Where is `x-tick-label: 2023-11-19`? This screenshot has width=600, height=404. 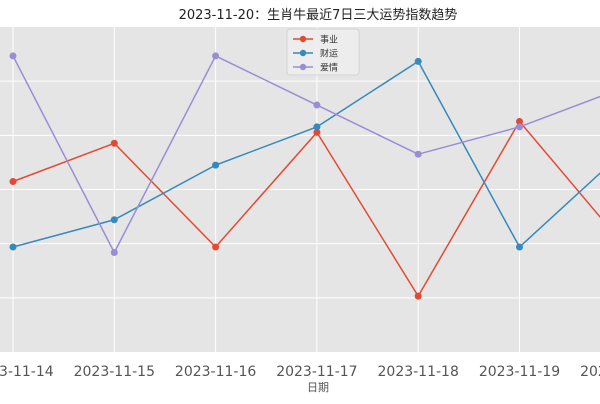 x-tick-label: 2023-11-19 is located at coordinates (519, 372).